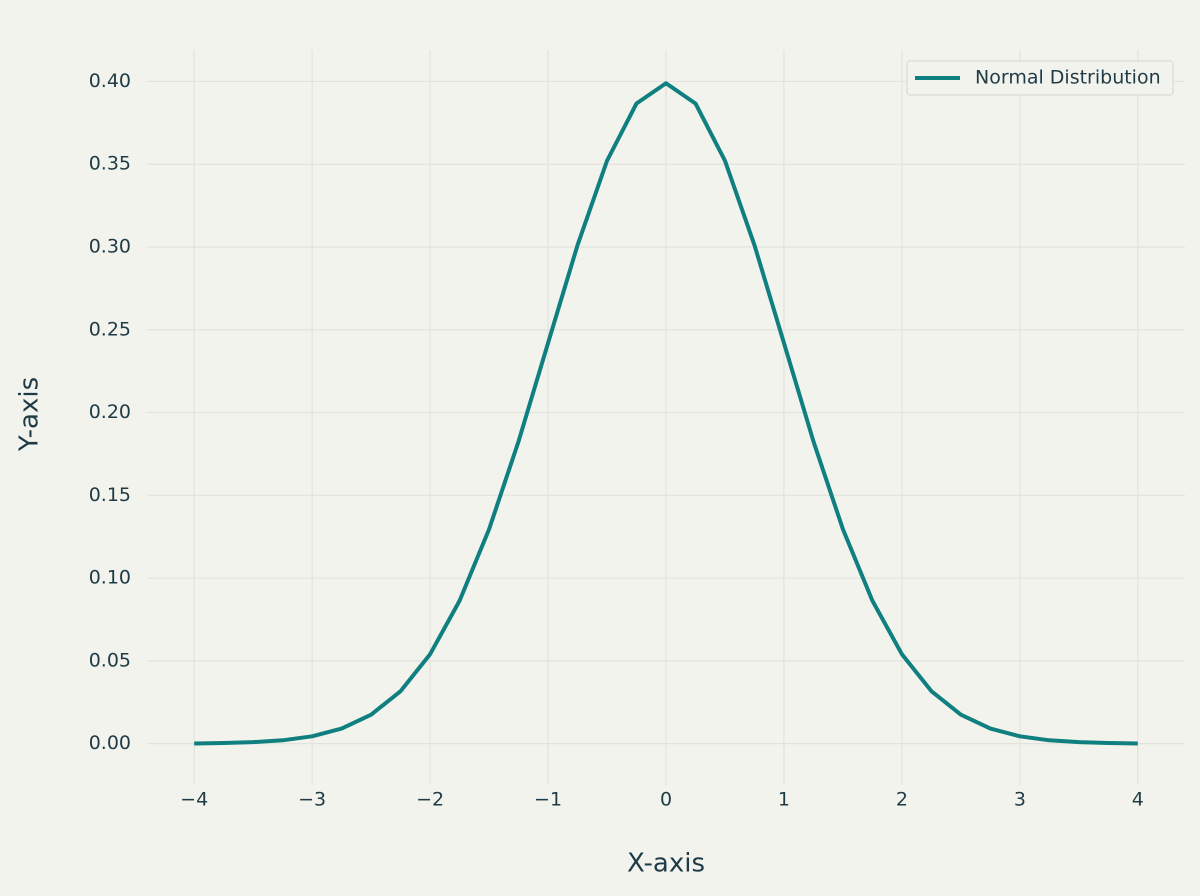 This screenshot has width=1200, height=896. Describe the element at coordinates (110, 743) in the screenshot. I see `y-tick-label: 0.00` at that location.